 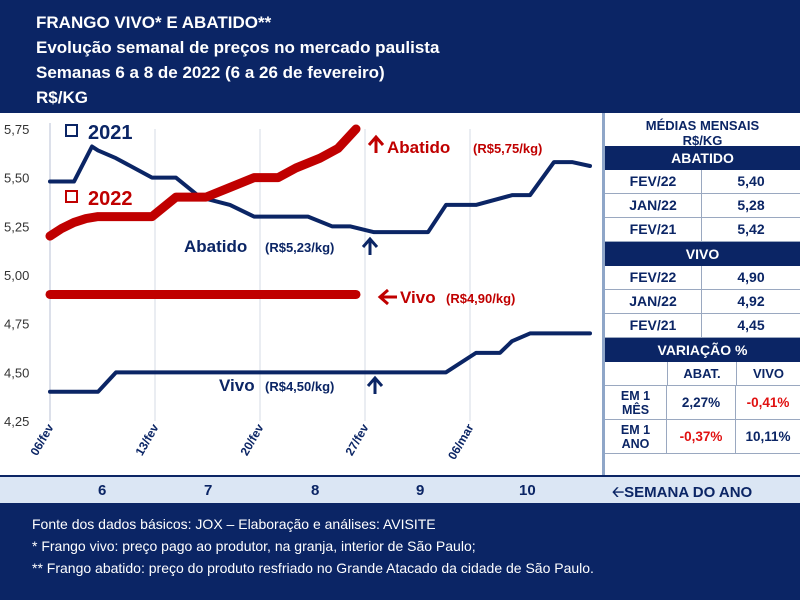 I want to click on annotation-abatido-2021: Abatido (R$5,23/kg), so click(x=281, y=246).